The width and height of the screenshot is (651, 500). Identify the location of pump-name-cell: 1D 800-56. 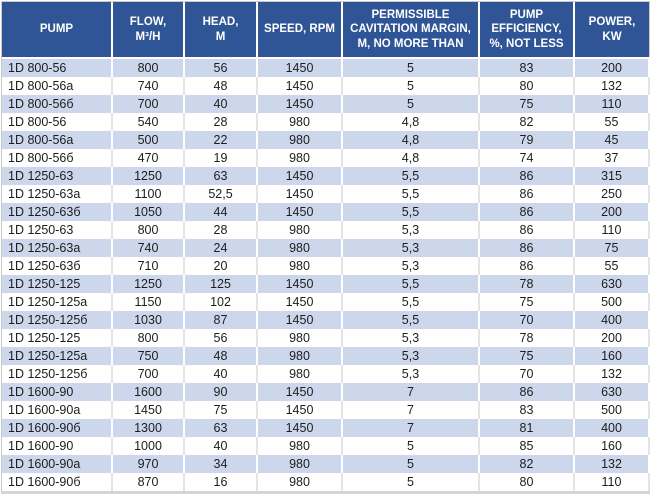
(57, 122).